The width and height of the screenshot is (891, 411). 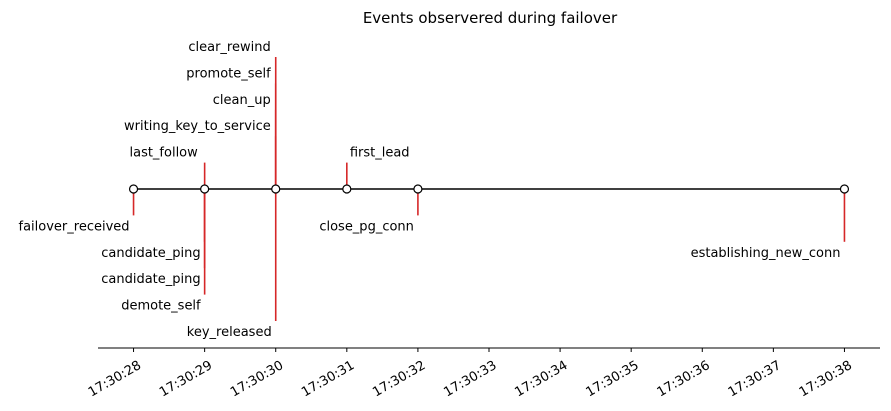 I want to click on x-tick-label: 17:30:31, so click(x=328, y=379).